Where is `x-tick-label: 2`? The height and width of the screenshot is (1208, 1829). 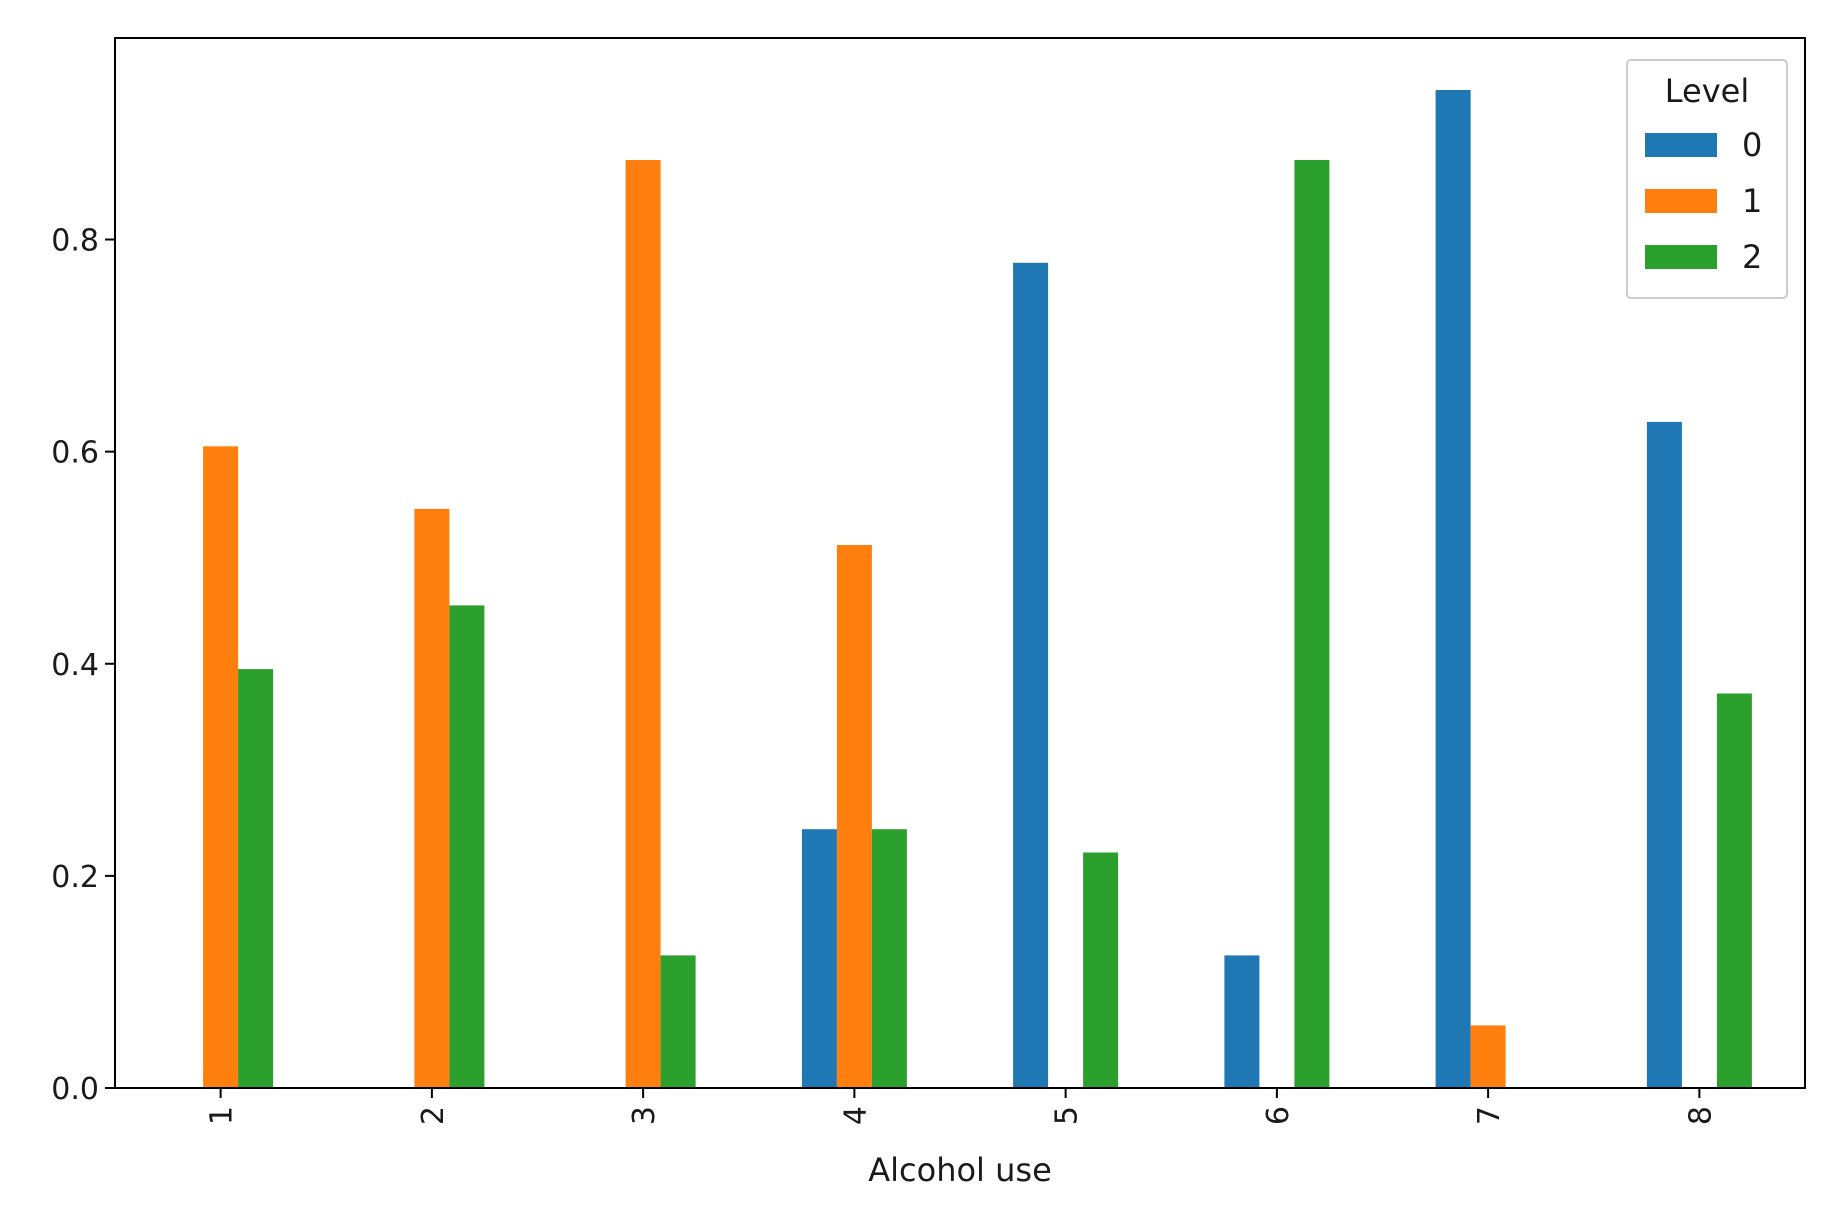
x-tick-label: 2 is located at coordinates (433, 1115).